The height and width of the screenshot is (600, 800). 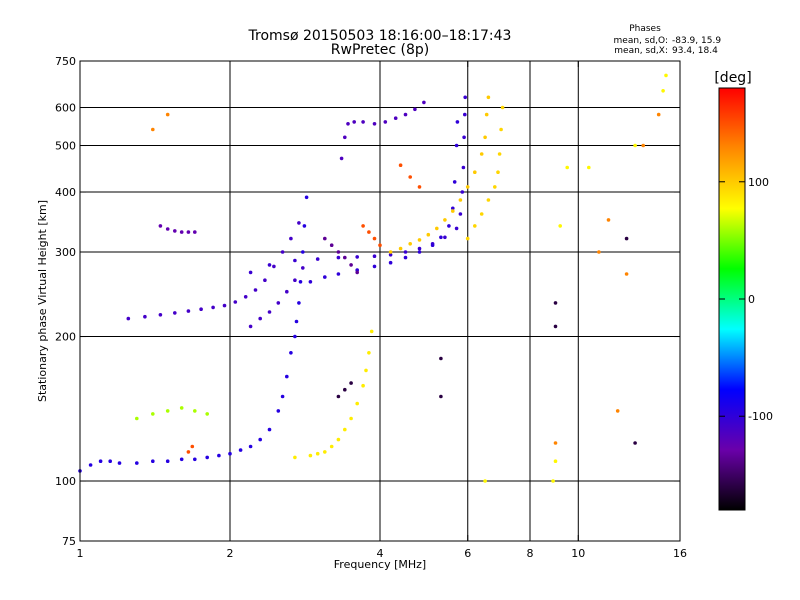 What do you see at coordinates (695, 51) in the screenshot?
I see `stats-x-values: 93.4, 18.4` at bounding box center [695, 51].